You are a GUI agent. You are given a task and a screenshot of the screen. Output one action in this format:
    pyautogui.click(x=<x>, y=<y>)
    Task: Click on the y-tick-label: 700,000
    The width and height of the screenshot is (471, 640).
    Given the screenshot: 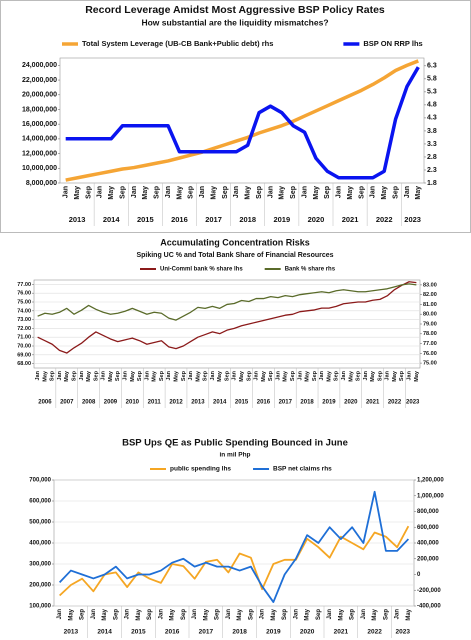 What is the action you would take?
    pyautogui.click(x=40, y=481)
    